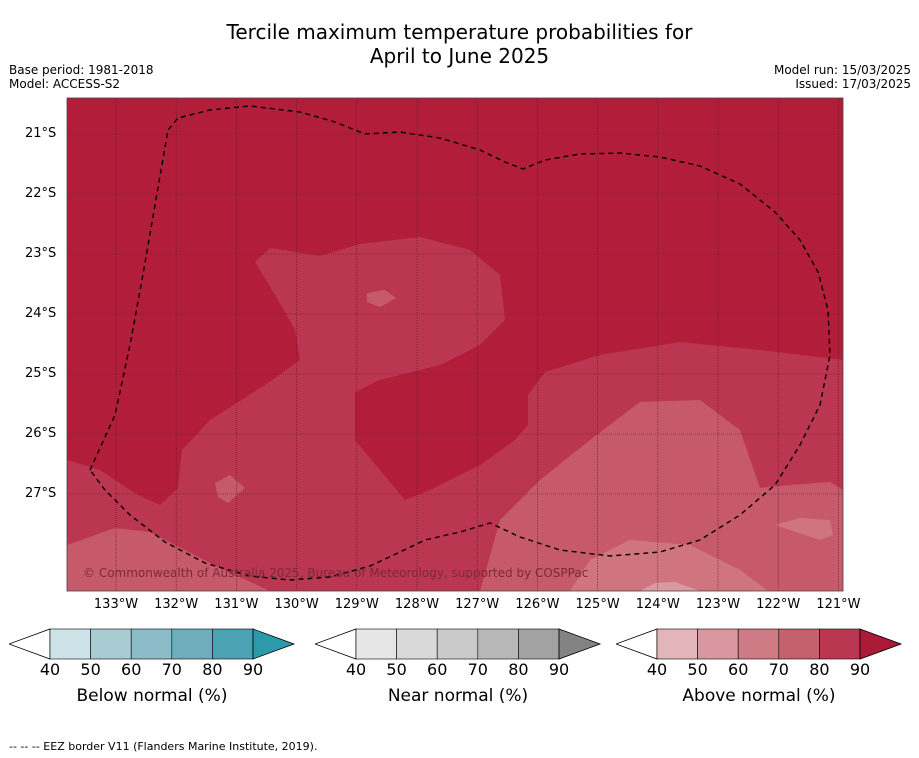 The height and width of the screenshot is (758, 919). What do you see at coordinates (778, 604) in the screenshot?
I see `longitude-label: 122°W` at bounding box center [778, 604].